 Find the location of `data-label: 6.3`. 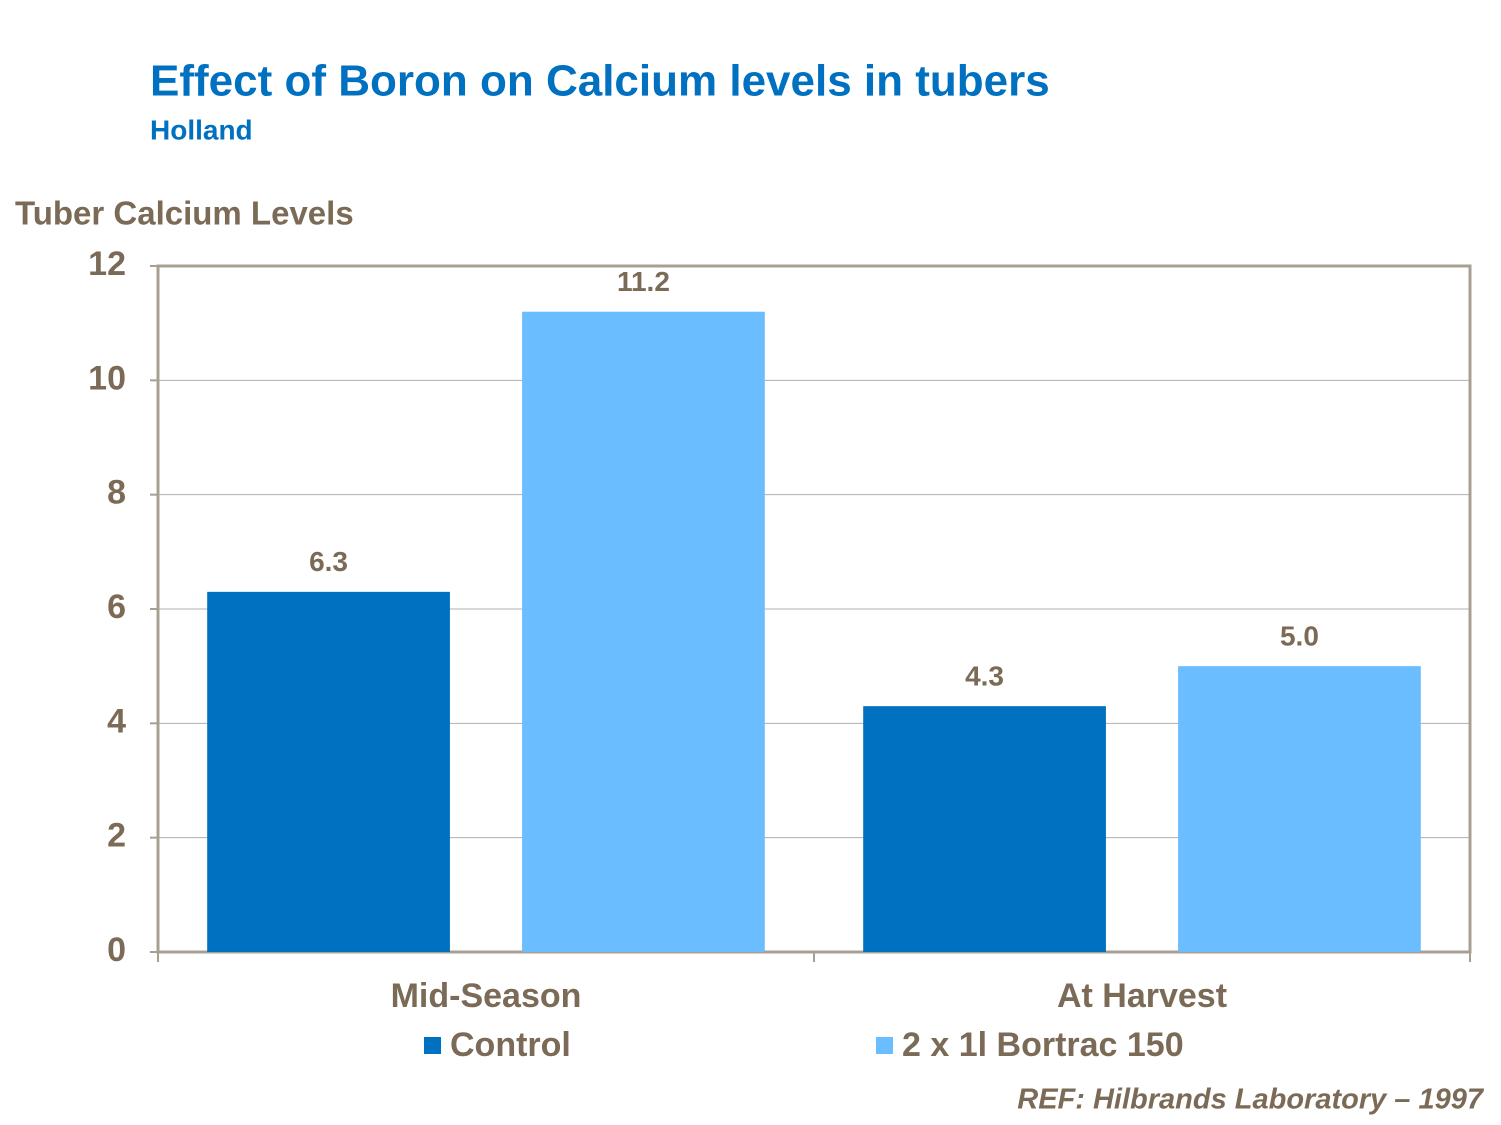

data-label: 6.3 is located at coordinates (328, 561).